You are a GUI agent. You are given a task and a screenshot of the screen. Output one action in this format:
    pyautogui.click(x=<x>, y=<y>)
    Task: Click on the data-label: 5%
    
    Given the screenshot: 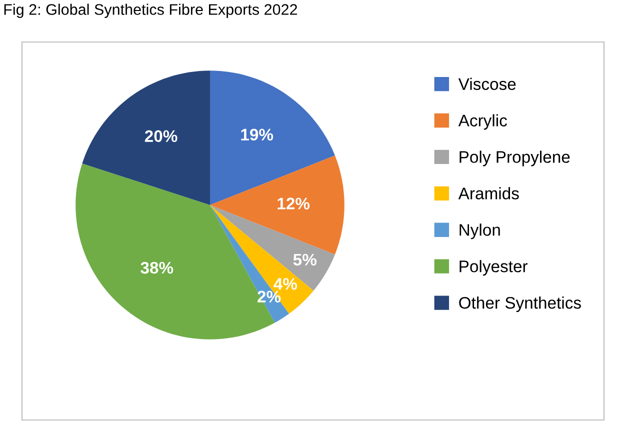 What is the action you would take?
    pyautogui.click(x=304, y=260)
    